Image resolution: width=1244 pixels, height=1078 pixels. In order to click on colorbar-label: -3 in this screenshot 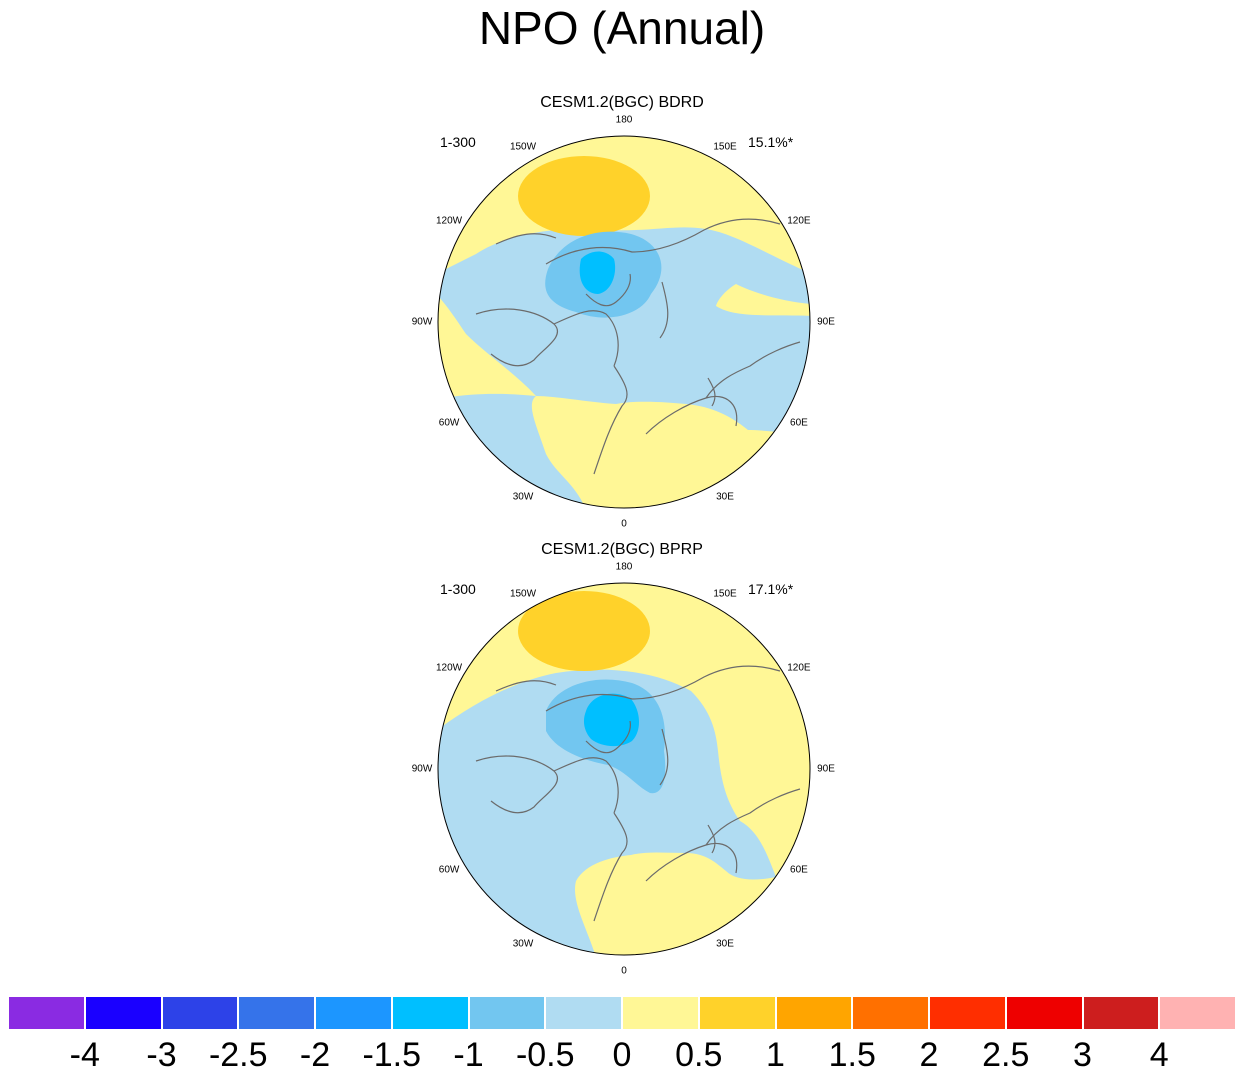, I will do `click(161, 1055)`.